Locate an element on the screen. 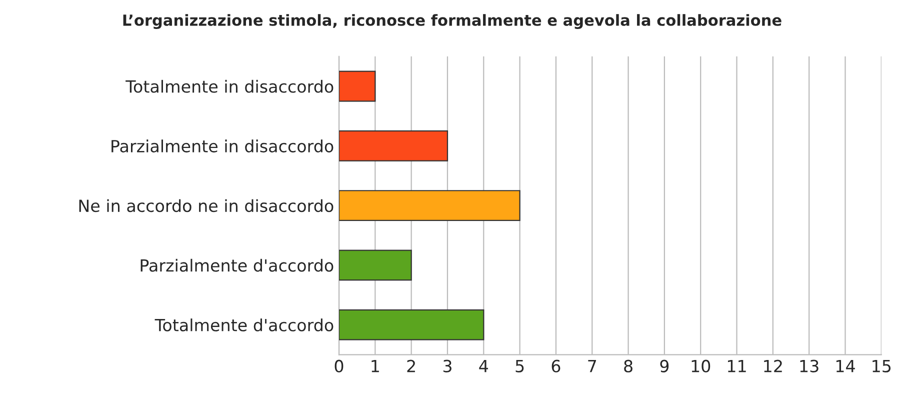 The image size is (904, 403). x-tick-label: 11 is located at coordinates (737, 366).